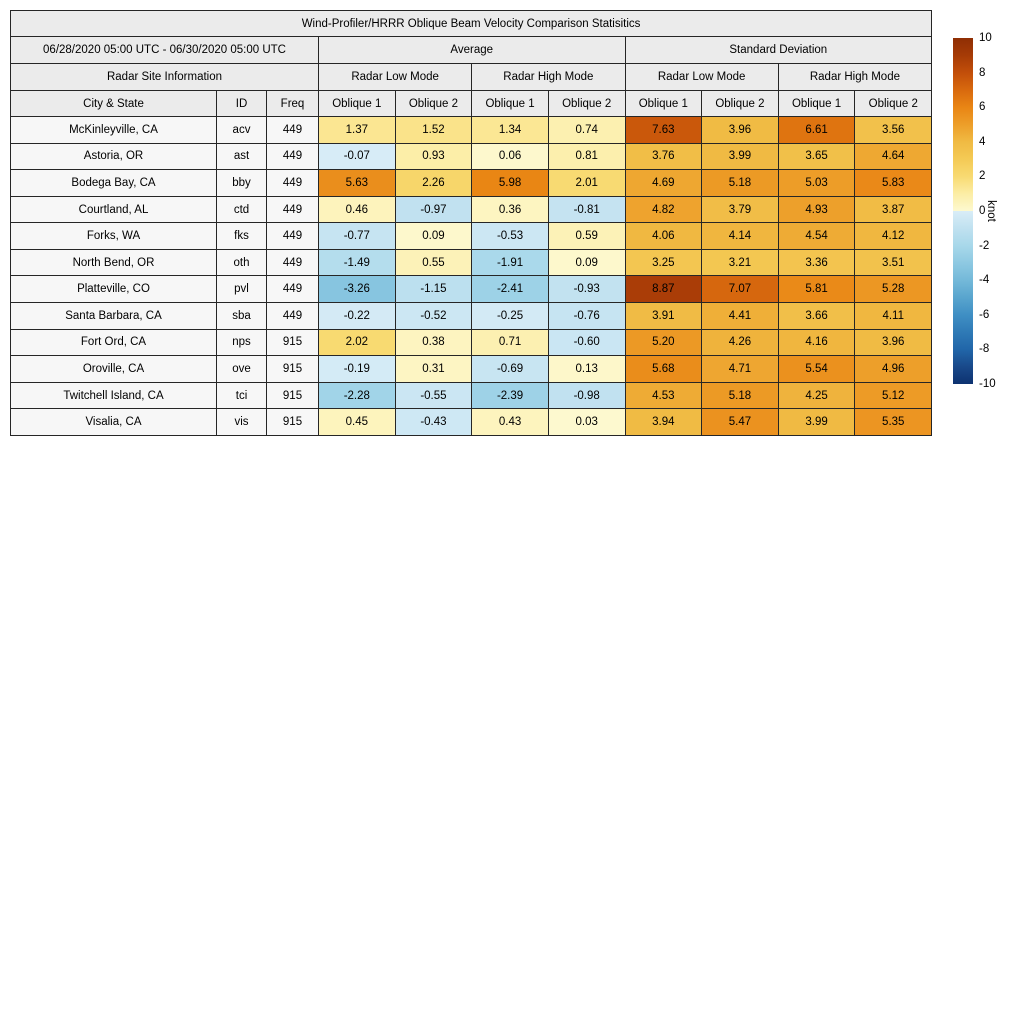  What do you see at coordinates (740, 422) in the screenshot?
I see `value-cell: 5.47` at bounding box center [740, 422].